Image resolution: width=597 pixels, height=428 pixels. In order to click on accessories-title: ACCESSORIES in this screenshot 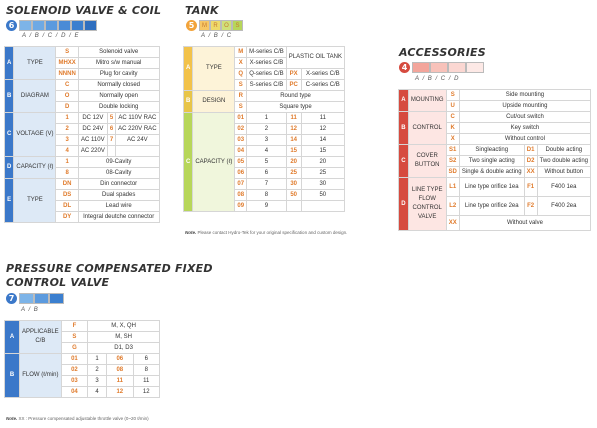, I will do `click(442, 52)`.